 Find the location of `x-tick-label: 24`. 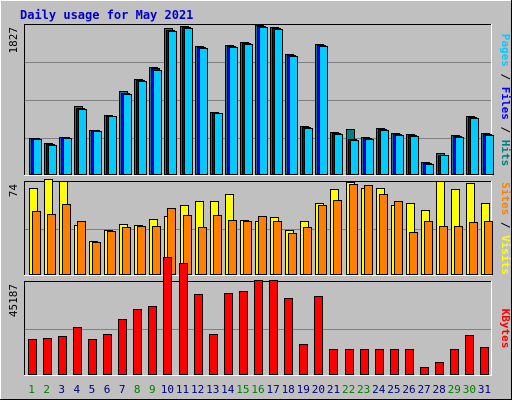

x-tick-label: 24 is located at coordinates (379, 389).